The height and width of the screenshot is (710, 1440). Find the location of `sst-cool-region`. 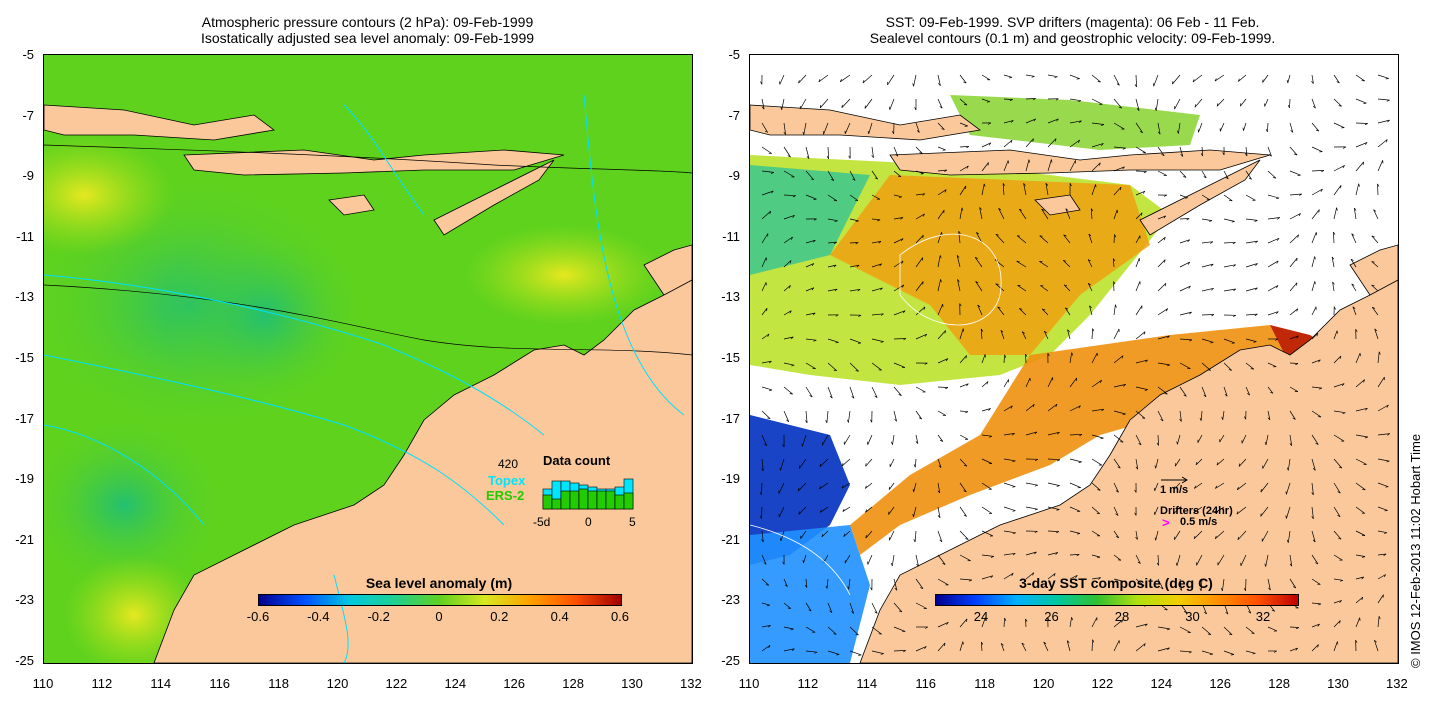

sst-cool-region is located at coordinates (810, 594).